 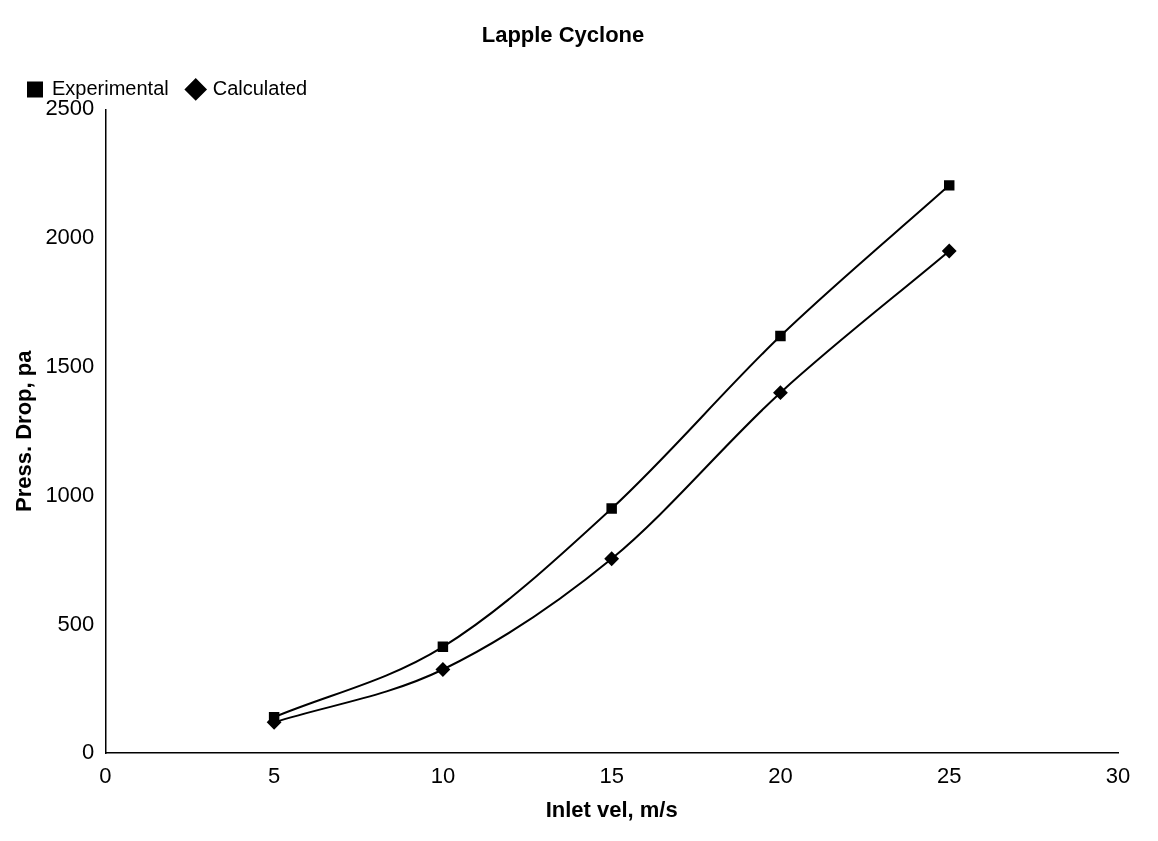 What do you see at coordinates (76, 623) in the screenshot?
I see `y-tick-label: 500` at bounding box center [76, 623].